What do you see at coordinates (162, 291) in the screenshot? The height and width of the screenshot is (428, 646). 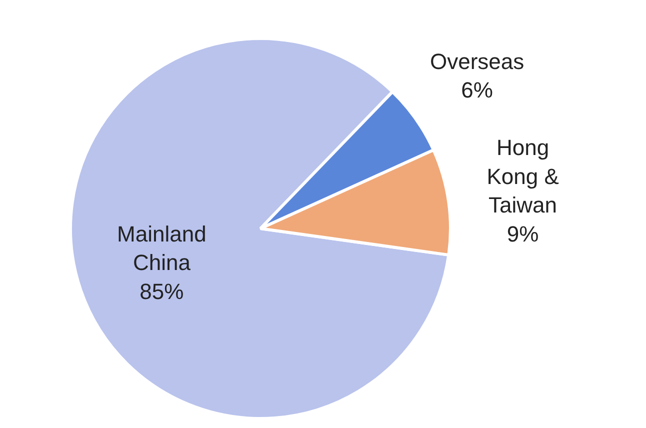 I see `data-label: 85%` at bounding box center [162, 291].